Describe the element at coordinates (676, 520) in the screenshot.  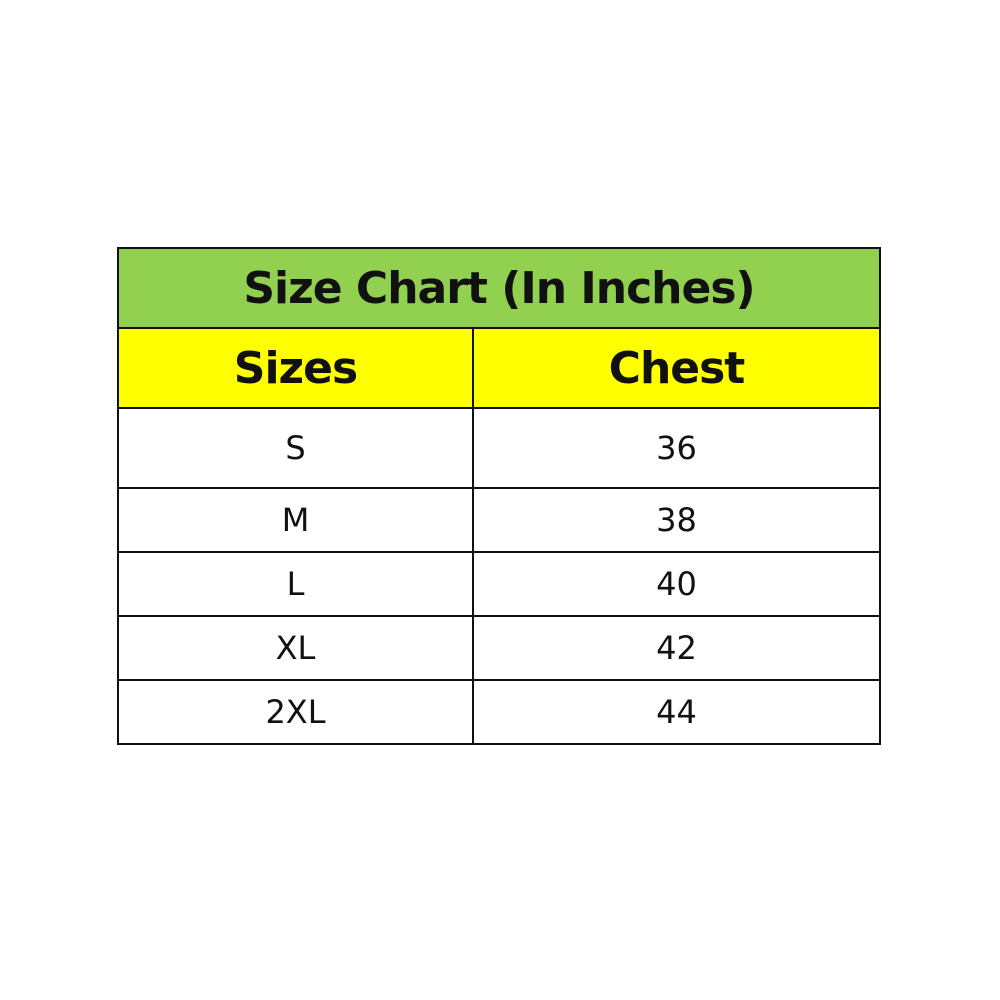
I see `chest-cell: 38` at that location.